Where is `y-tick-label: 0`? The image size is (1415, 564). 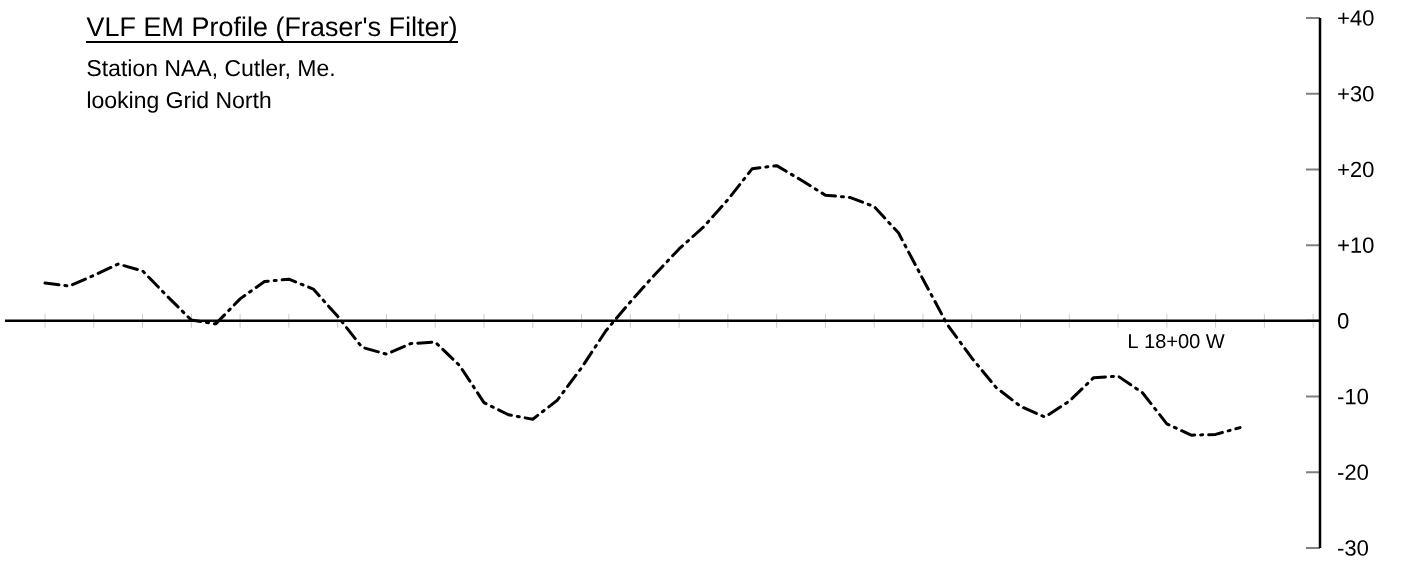 y-tick-label: 0 is located at coordinates (1343, 321).